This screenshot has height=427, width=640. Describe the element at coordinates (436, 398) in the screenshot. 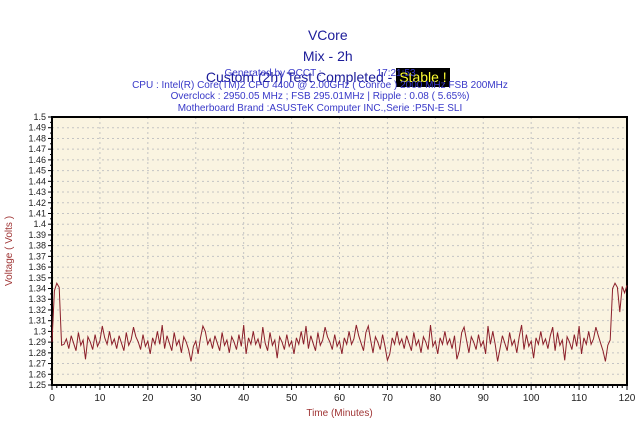

I see `x-tick-label: 80` at that location.